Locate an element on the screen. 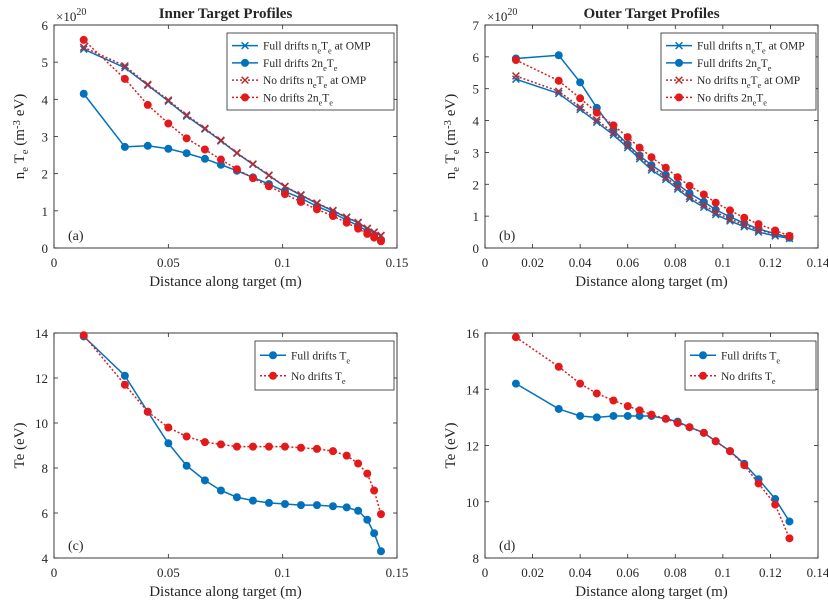 Image resolution: width=828 pixels, height=607 pixels. legend-entry: Full drifts Te is located at coordinates (320, 357).